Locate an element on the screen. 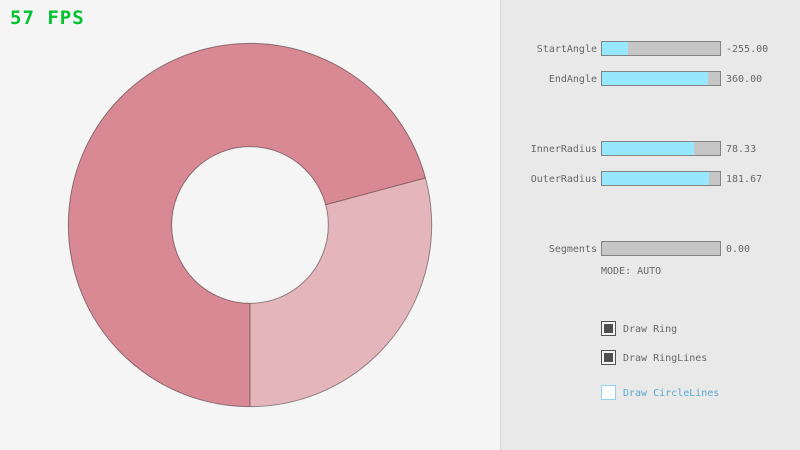 Image resolution: width=800 pixels, height=450 pixels. checkbox-row-draw-ringlines: Draw RingLines is located at coordinates (650, 358).